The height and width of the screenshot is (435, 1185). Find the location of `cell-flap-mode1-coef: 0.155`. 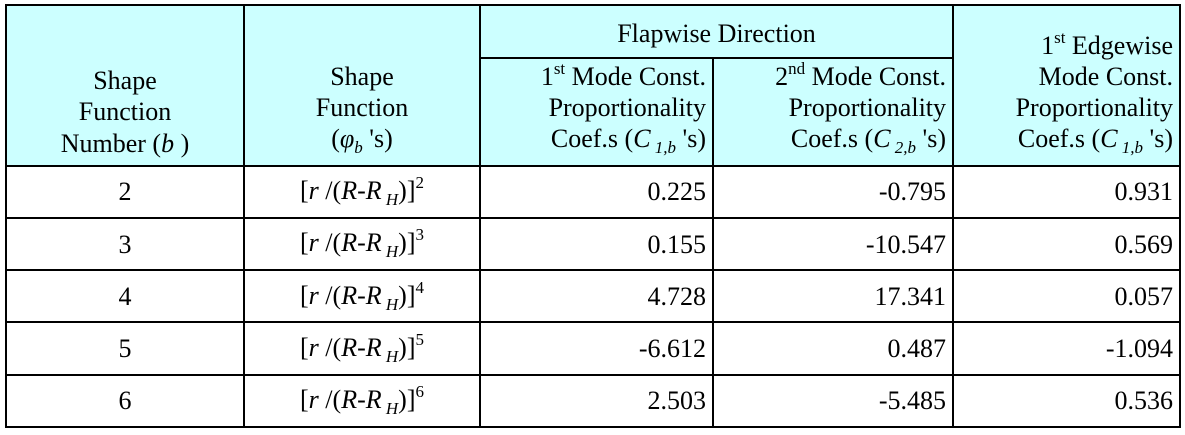

cell-flap-mode1-coef: 0.155 is located at coordinates (596, 244).